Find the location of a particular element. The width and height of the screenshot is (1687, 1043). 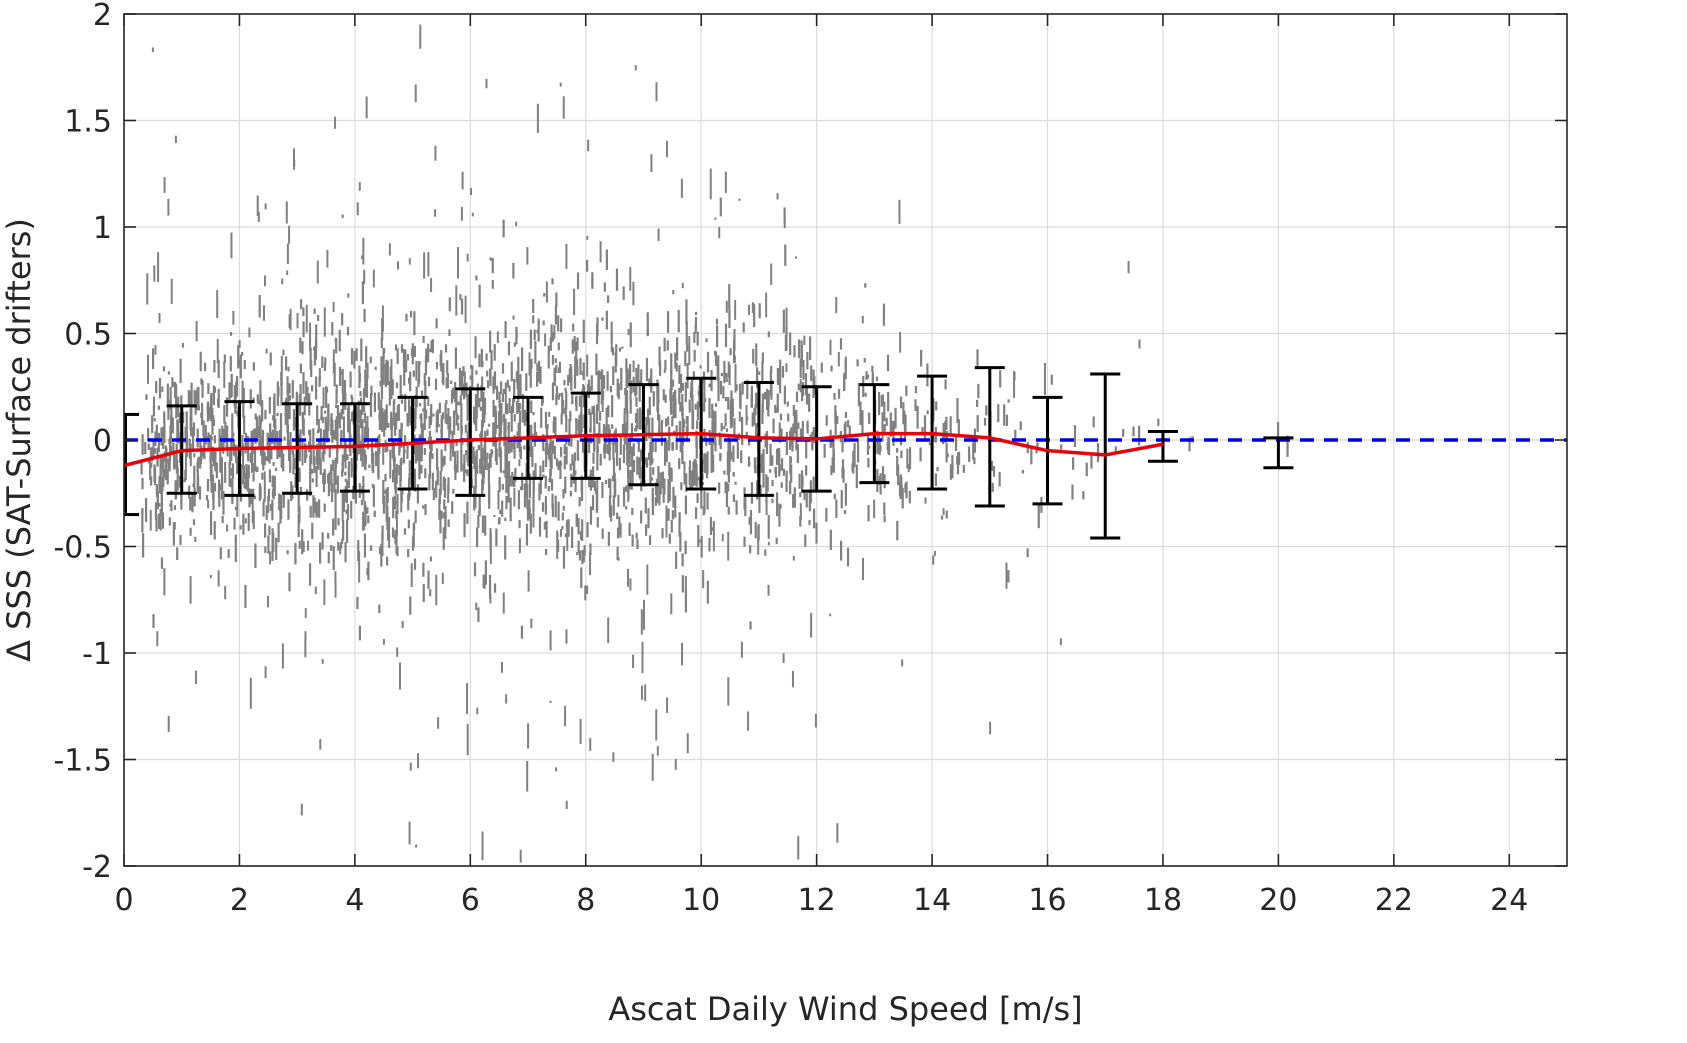

x-tick-label: 20 is located at coordinates (1278, 900).